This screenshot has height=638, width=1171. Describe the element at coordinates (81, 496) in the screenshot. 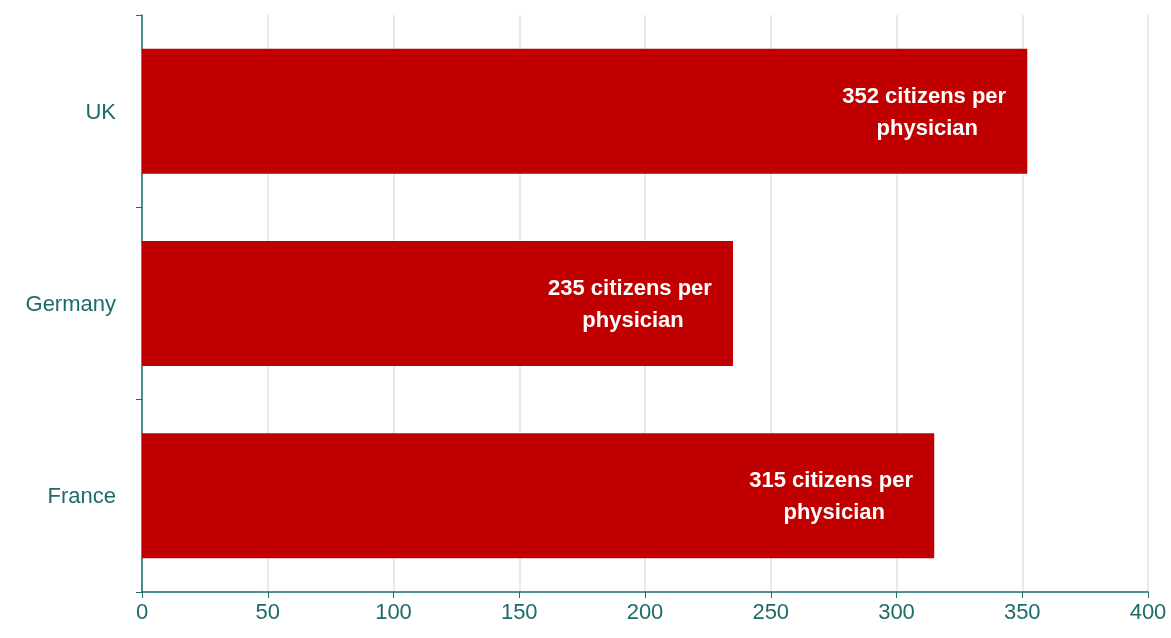

I see `y-tick-label: France` at that location.